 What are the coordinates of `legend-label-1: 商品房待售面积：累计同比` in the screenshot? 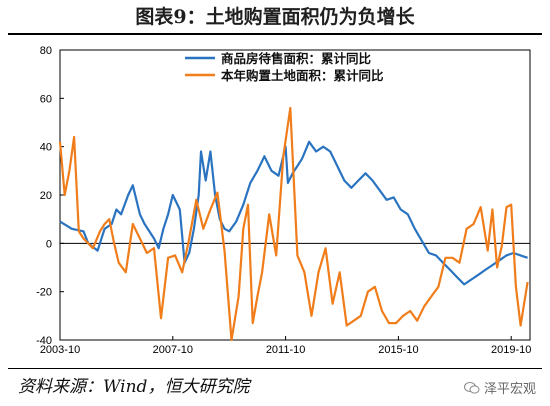 It's located at (296, 58).